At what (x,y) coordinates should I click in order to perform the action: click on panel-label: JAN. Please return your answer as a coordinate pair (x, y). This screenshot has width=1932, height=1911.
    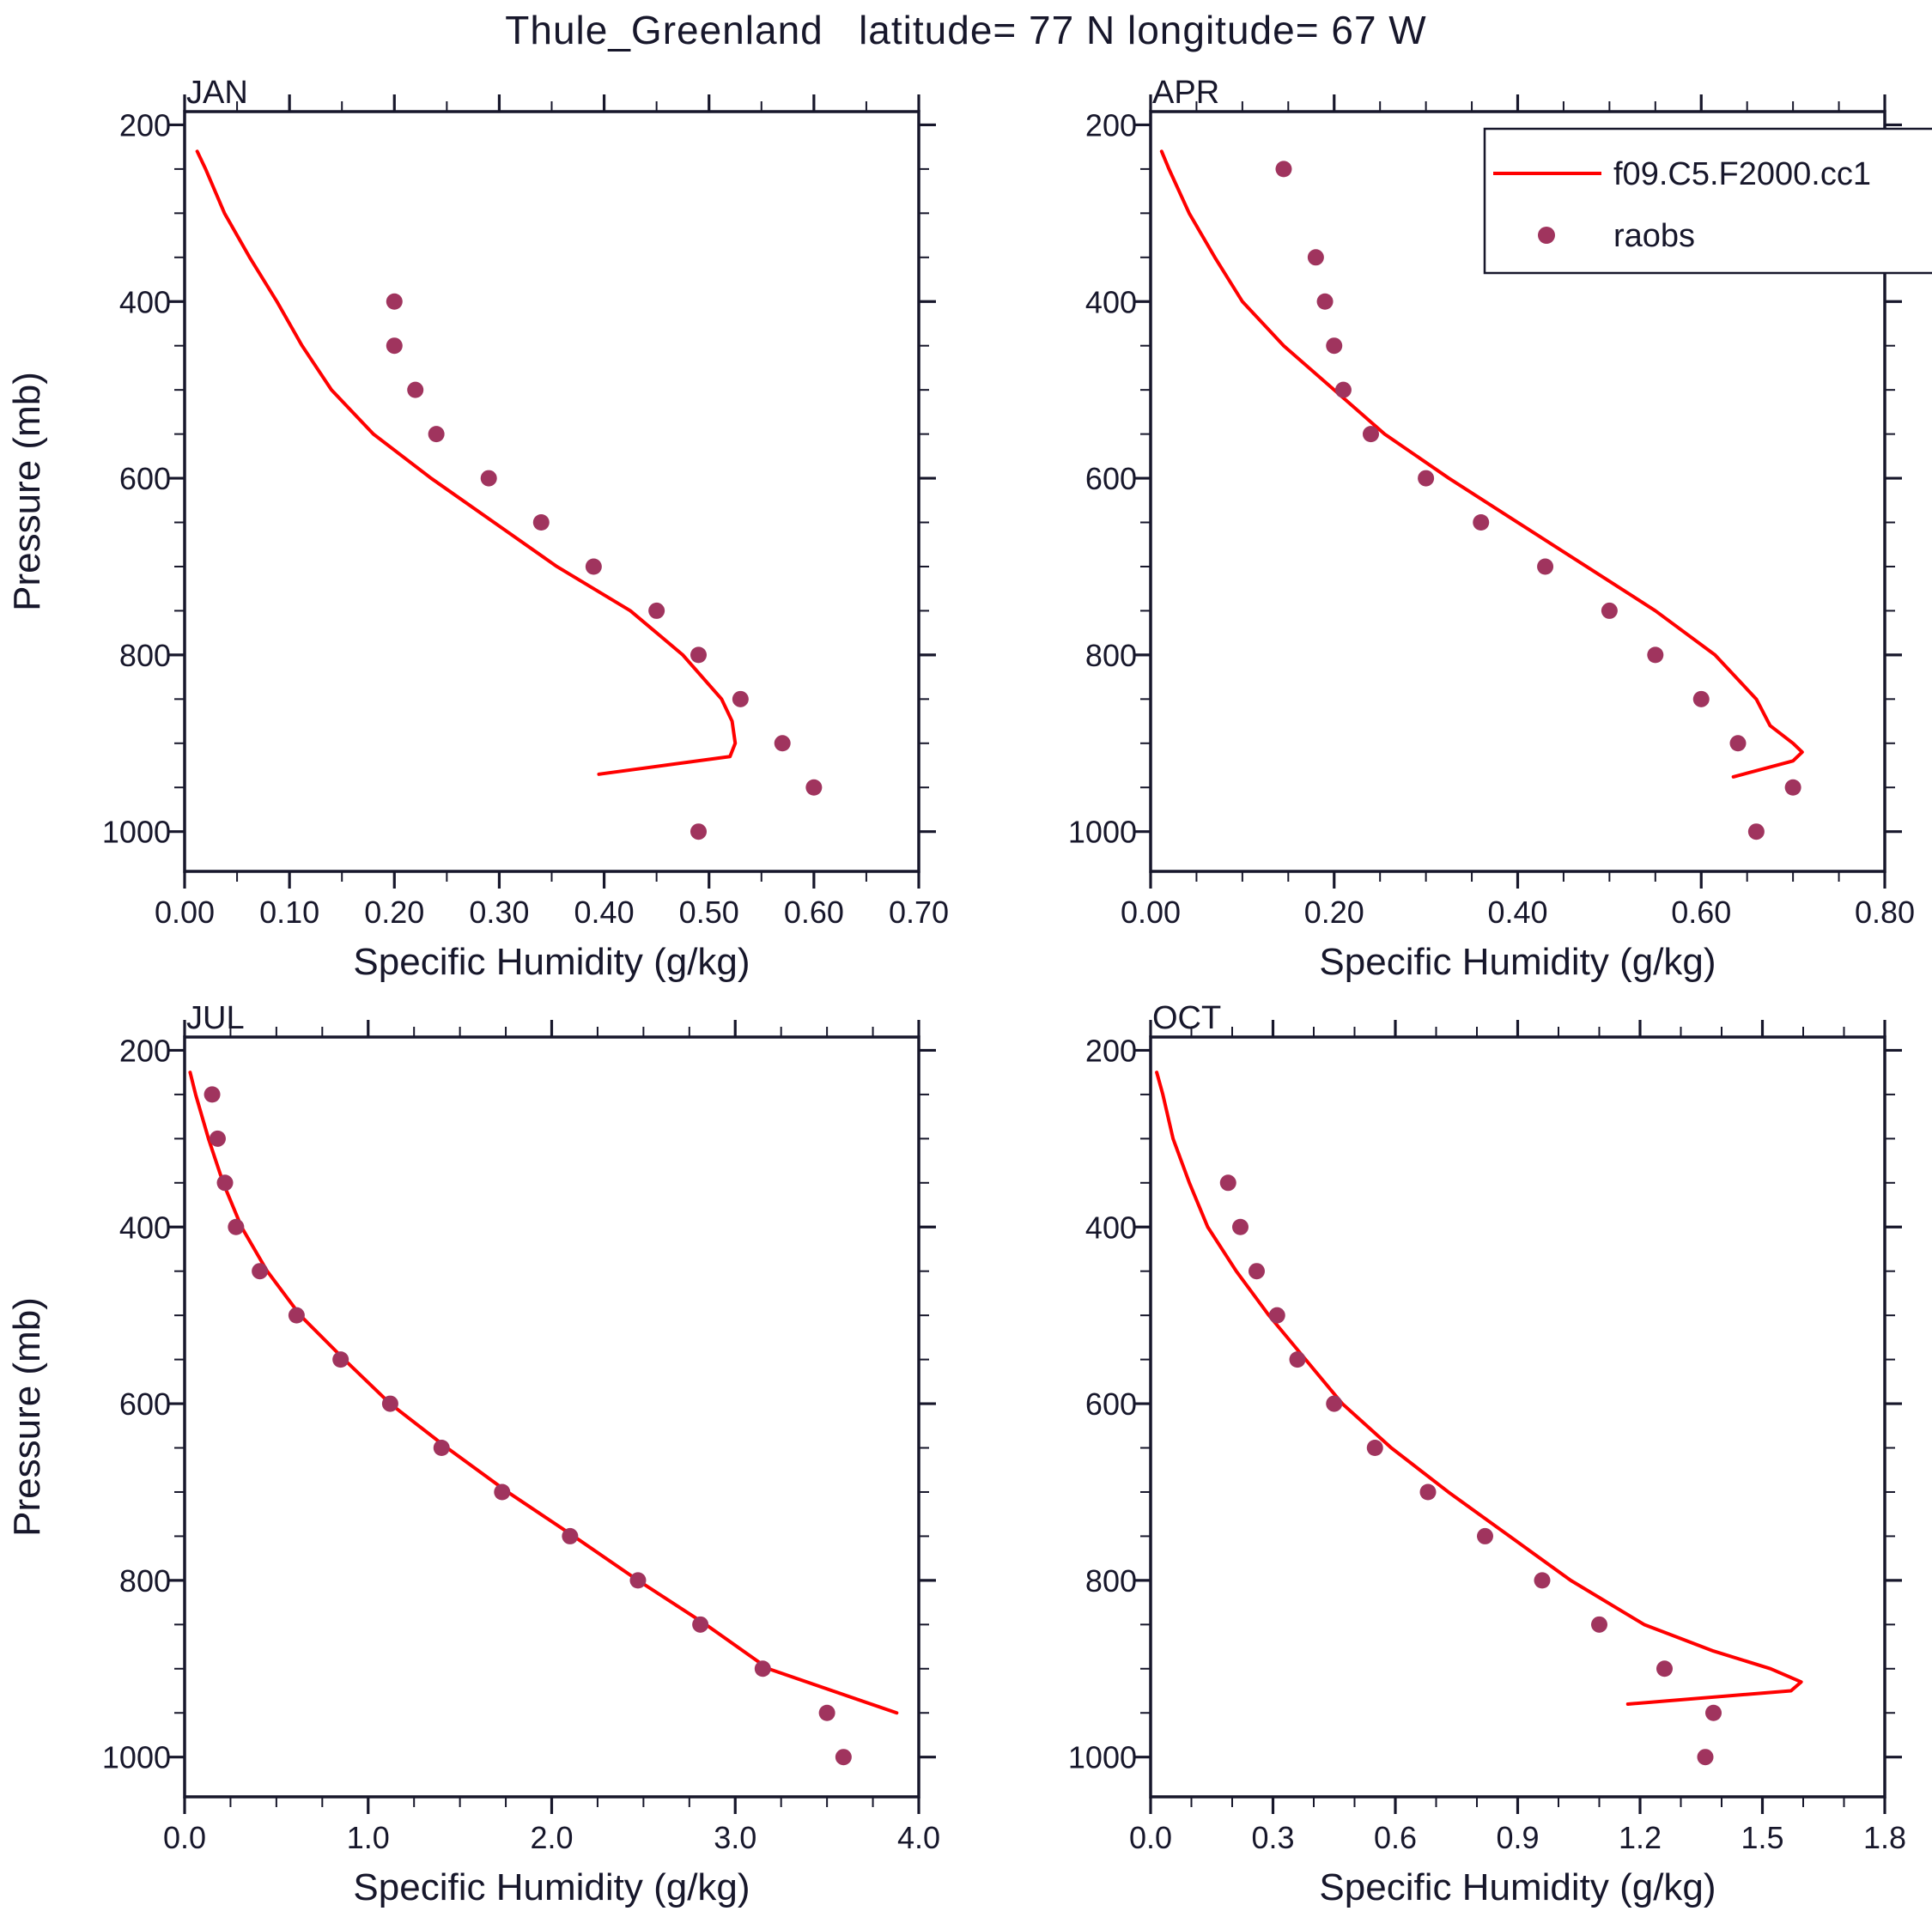
    Looking at the image, I should click on (217, 93).